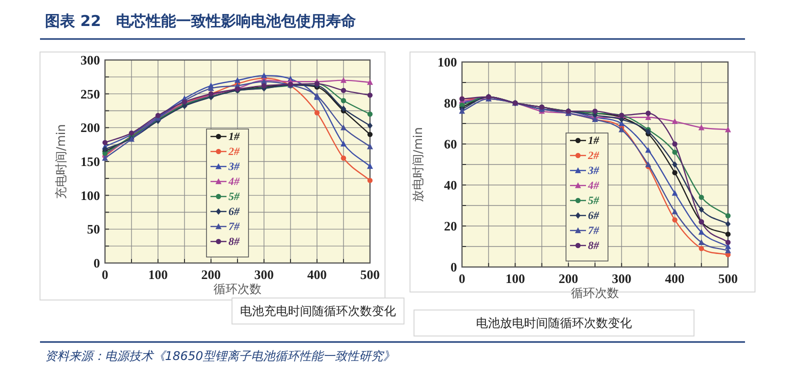  Describe the element at coordinates (220, 356) in the screenshot. I see `text: 资料来源：电源技术《18650型锂离子电池循环性能一致性研究》` at that location.